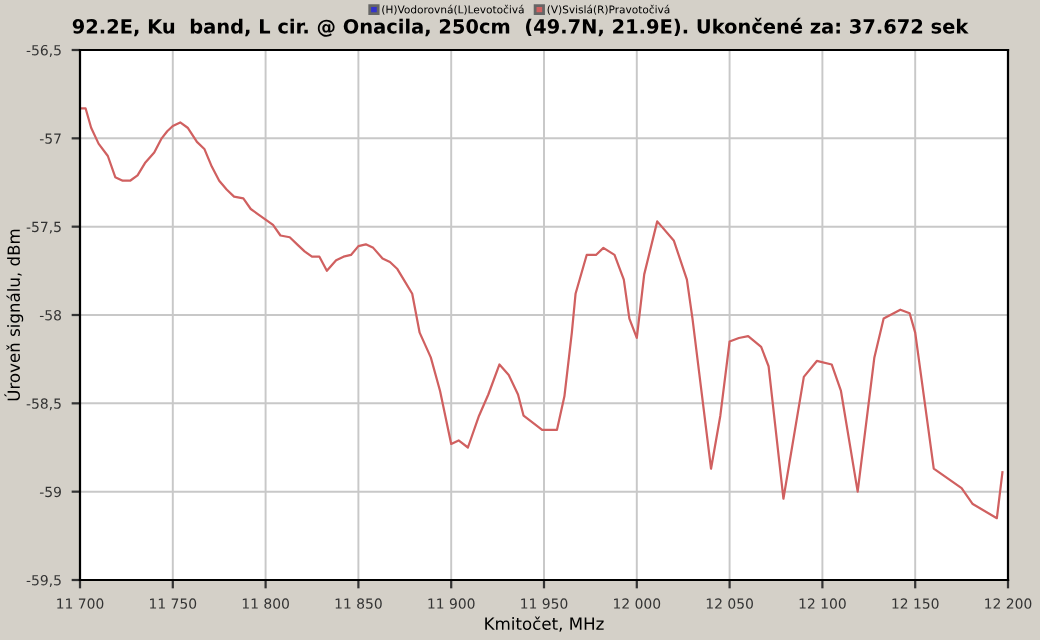 This screenshot has height=640, width=1040. I want to click on x-axis-title: Kmitočet, MHz, so click(544, 624).